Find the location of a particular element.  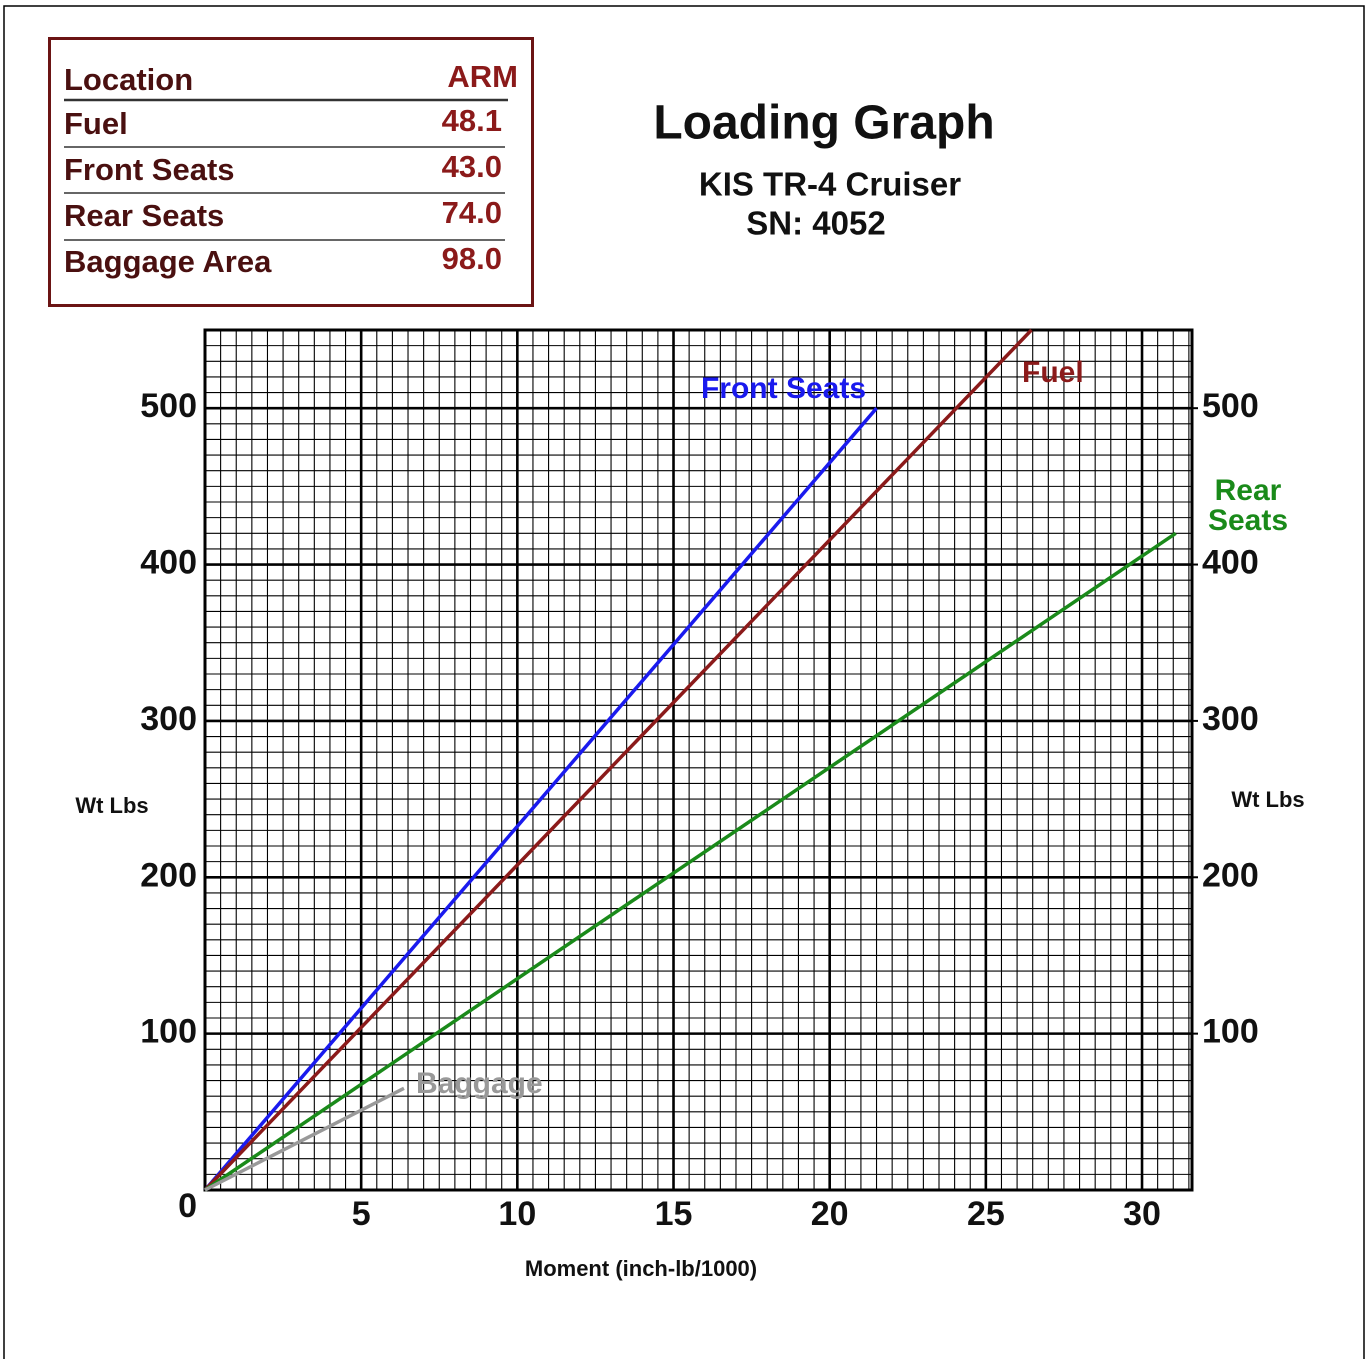

y2-tick-label: 500 is located at coordinates (1230, 406).